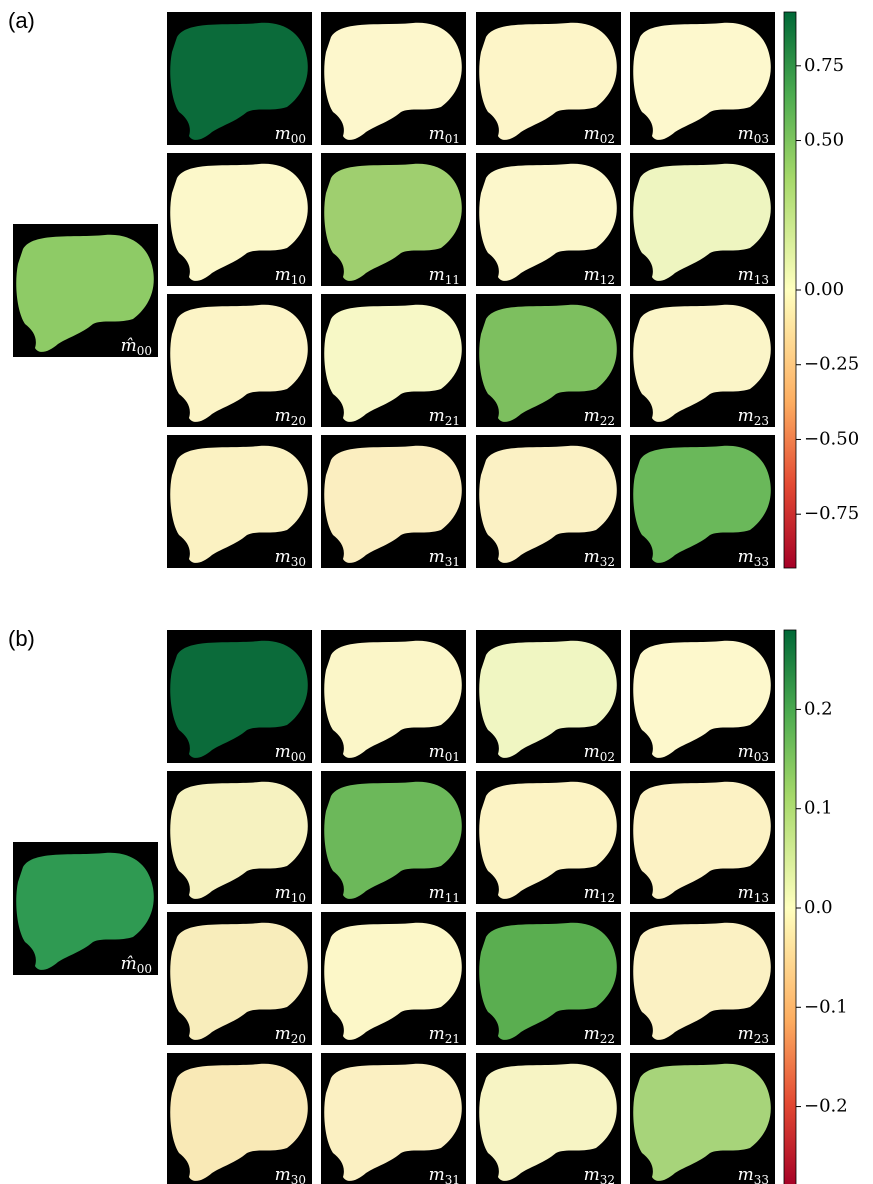 The height and width of the screenshot is (1184, 873). I want to click on tile-label: m13, so click(753, 894).